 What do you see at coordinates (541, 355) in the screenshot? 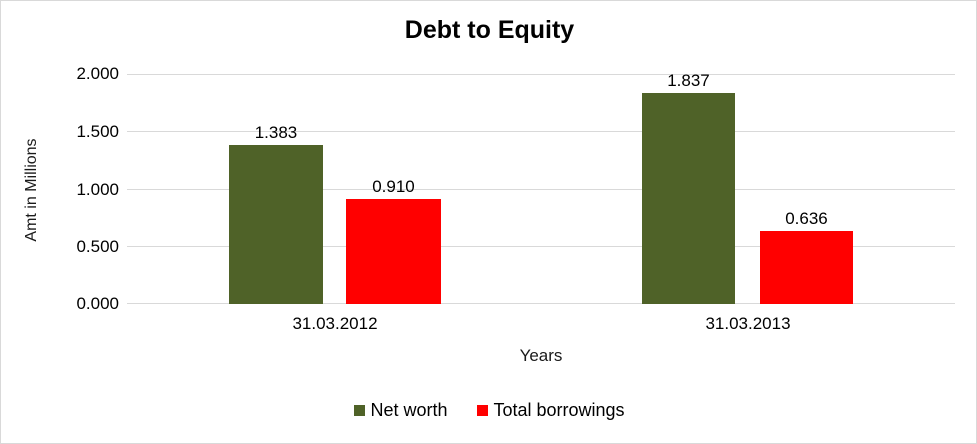
I see `x-axis-title: Years` at bounding box center [541, 355].